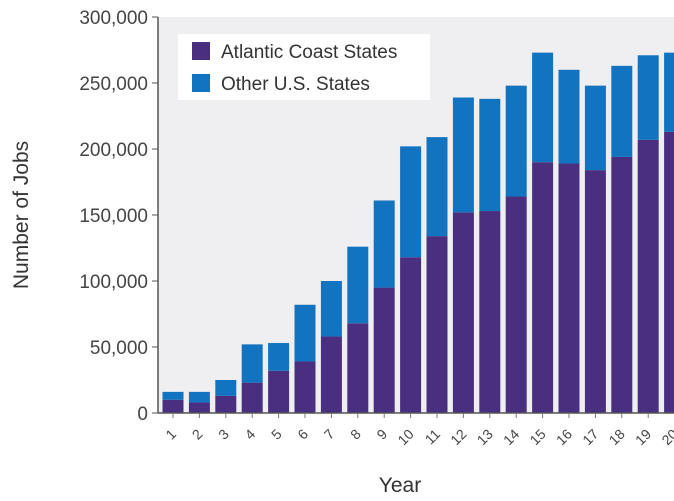  Describe the element at coordinates (113, 216) in the screenshot. I see `y-tick-label: 150,000` at that location.